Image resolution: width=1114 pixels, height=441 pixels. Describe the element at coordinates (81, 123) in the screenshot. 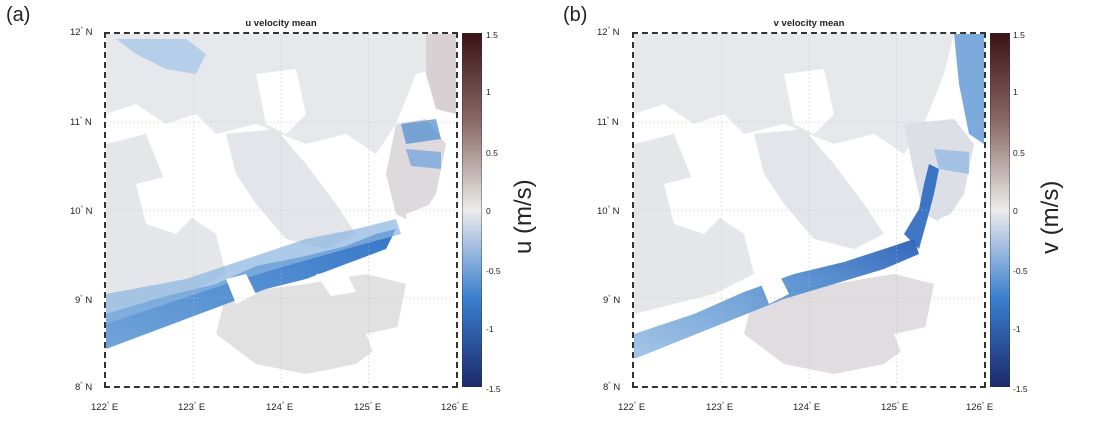

I see `panel-a-lat-tick: 11° N` at that location.